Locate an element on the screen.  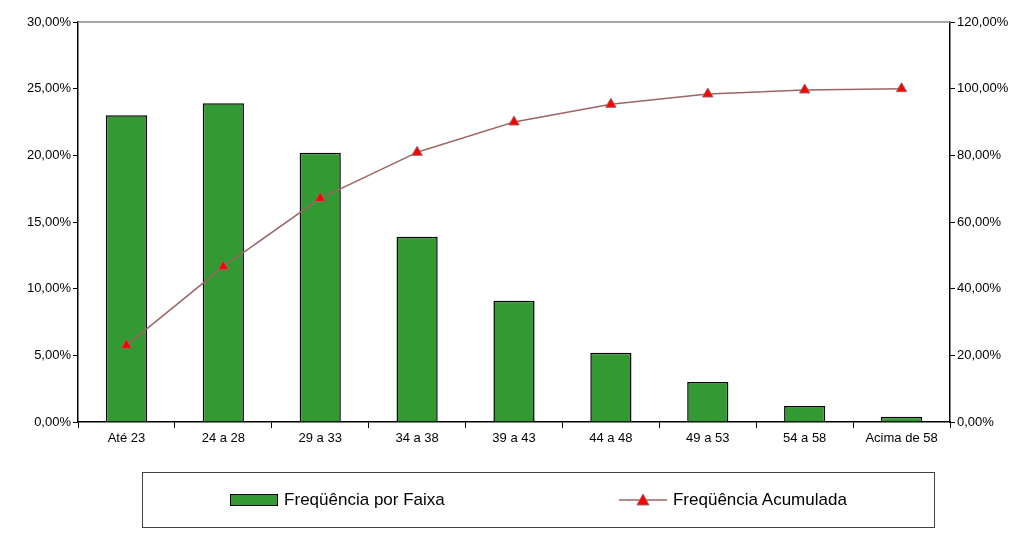
x-tick-label: 24 a 28 is located at coordinates (223, 438).